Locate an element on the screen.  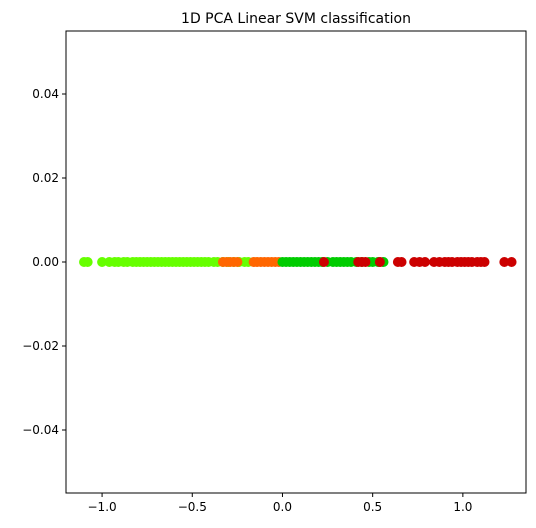
x-tick-label: 1.0 is located at coordinates (462, 507).